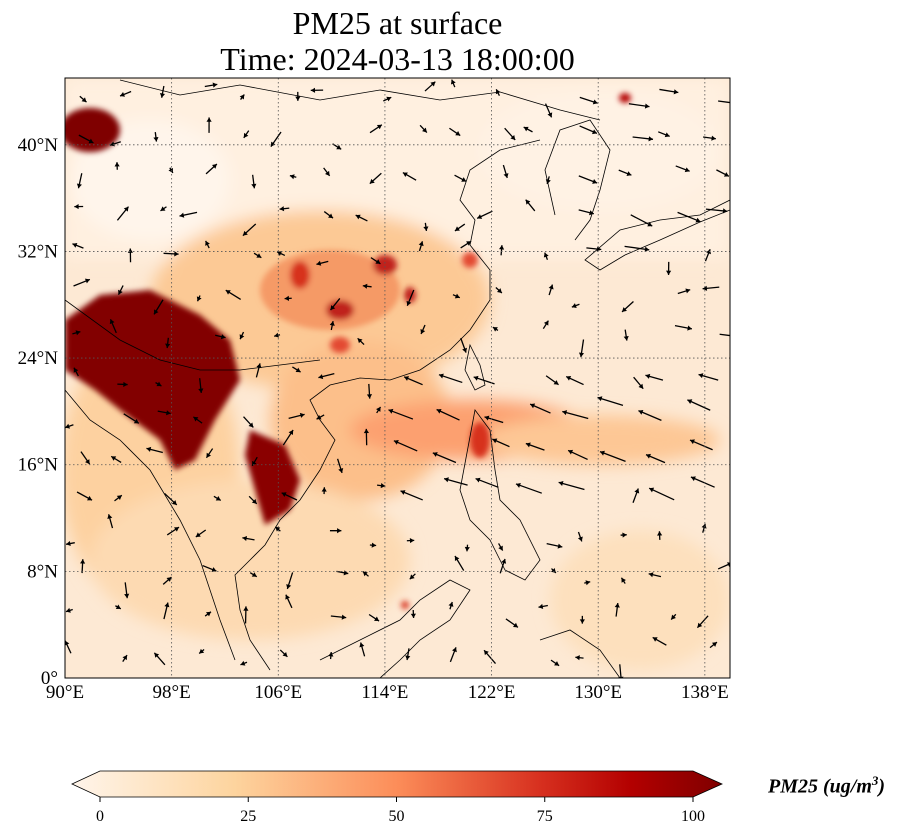 This screenshot has width=905, height=836. Describe the element at coordinates (397, 797) in the screenshot. I see `colorbar: 0 25 50 75 100` at that location.